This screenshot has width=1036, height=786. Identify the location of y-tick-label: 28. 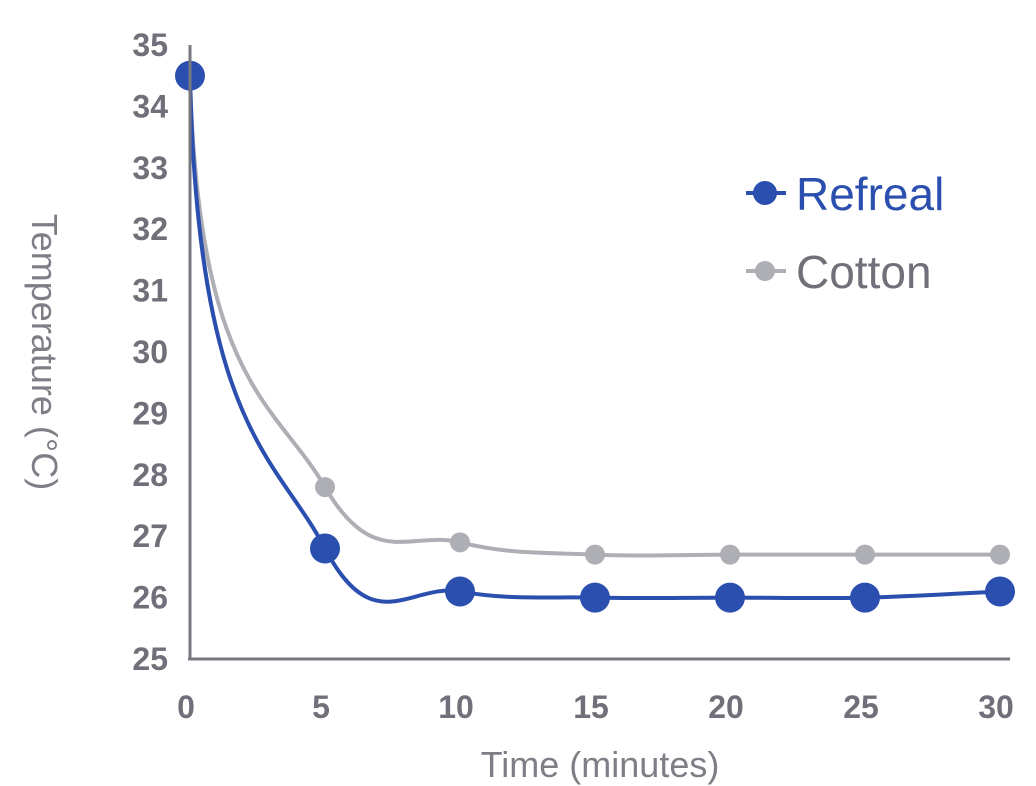
(150, 475).